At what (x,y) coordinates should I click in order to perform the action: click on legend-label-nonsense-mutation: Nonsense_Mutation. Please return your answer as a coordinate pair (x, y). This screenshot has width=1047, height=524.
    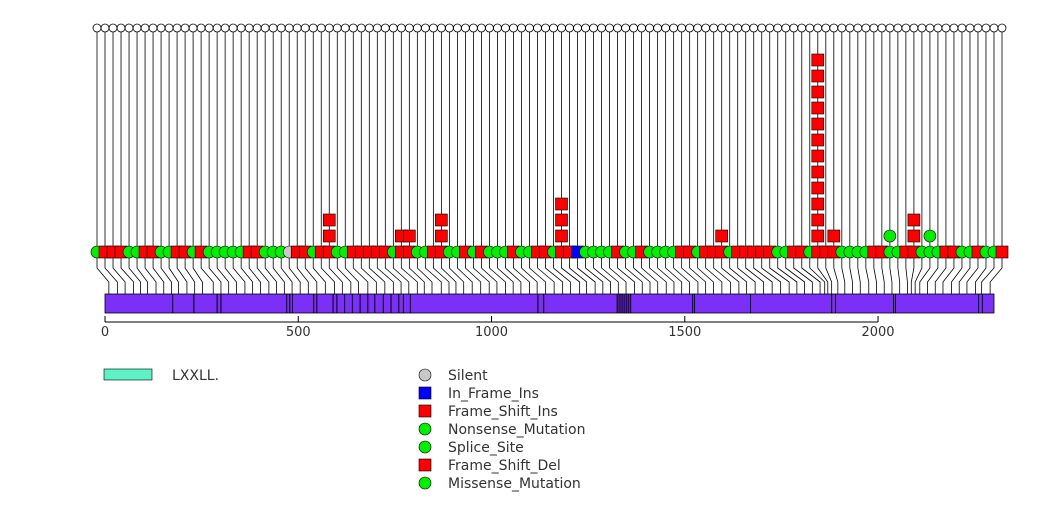
    Looking at the image, I should click on (516, 430).